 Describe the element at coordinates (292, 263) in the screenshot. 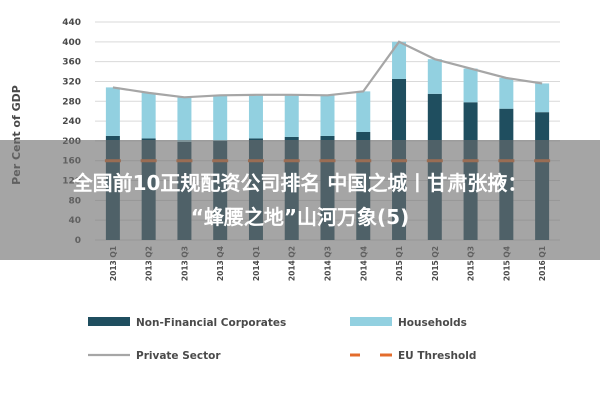

I see `x-tick-label: 2014 Q2` at that location.